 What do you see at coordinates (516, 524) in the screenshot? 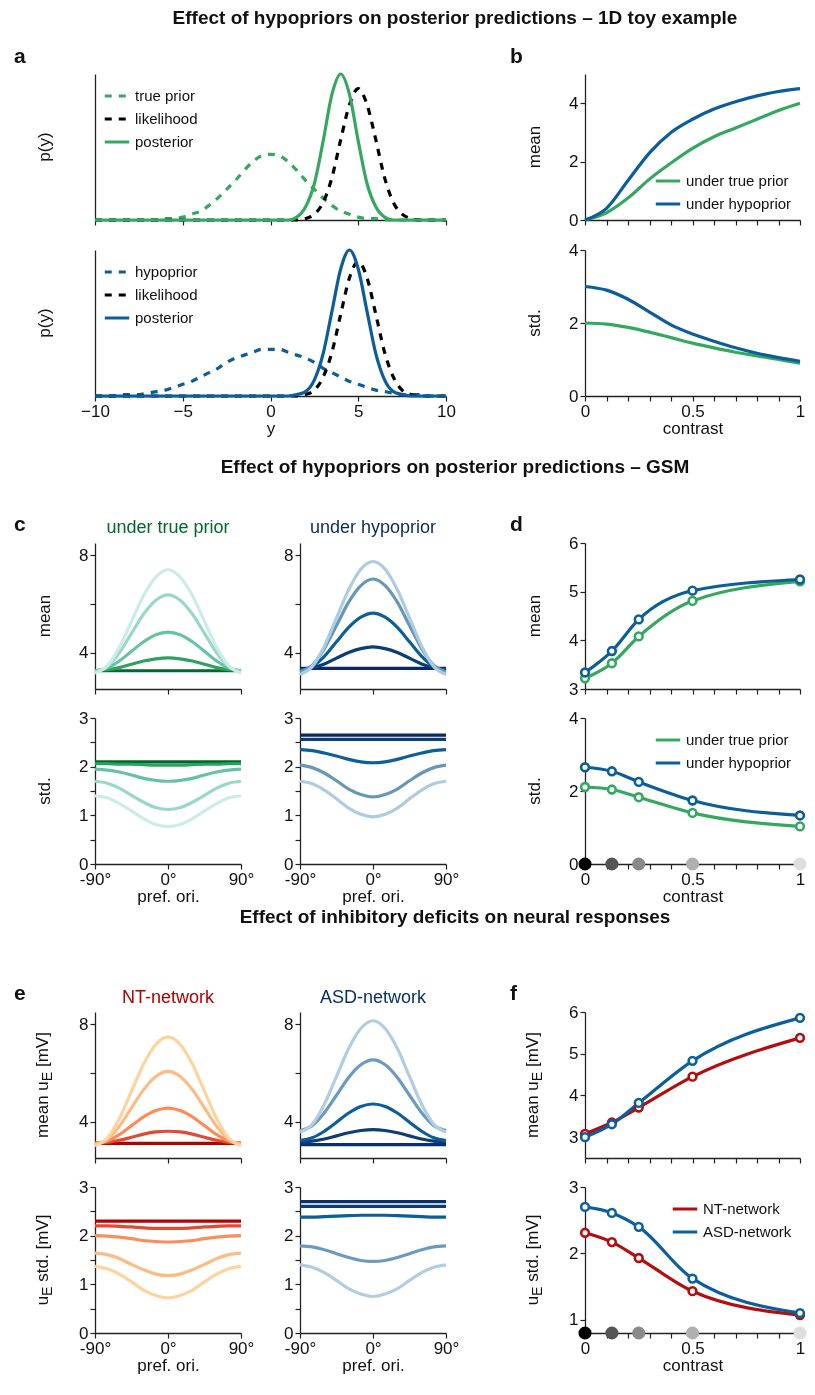
I see `text: d` at bounding box center [516, 524].